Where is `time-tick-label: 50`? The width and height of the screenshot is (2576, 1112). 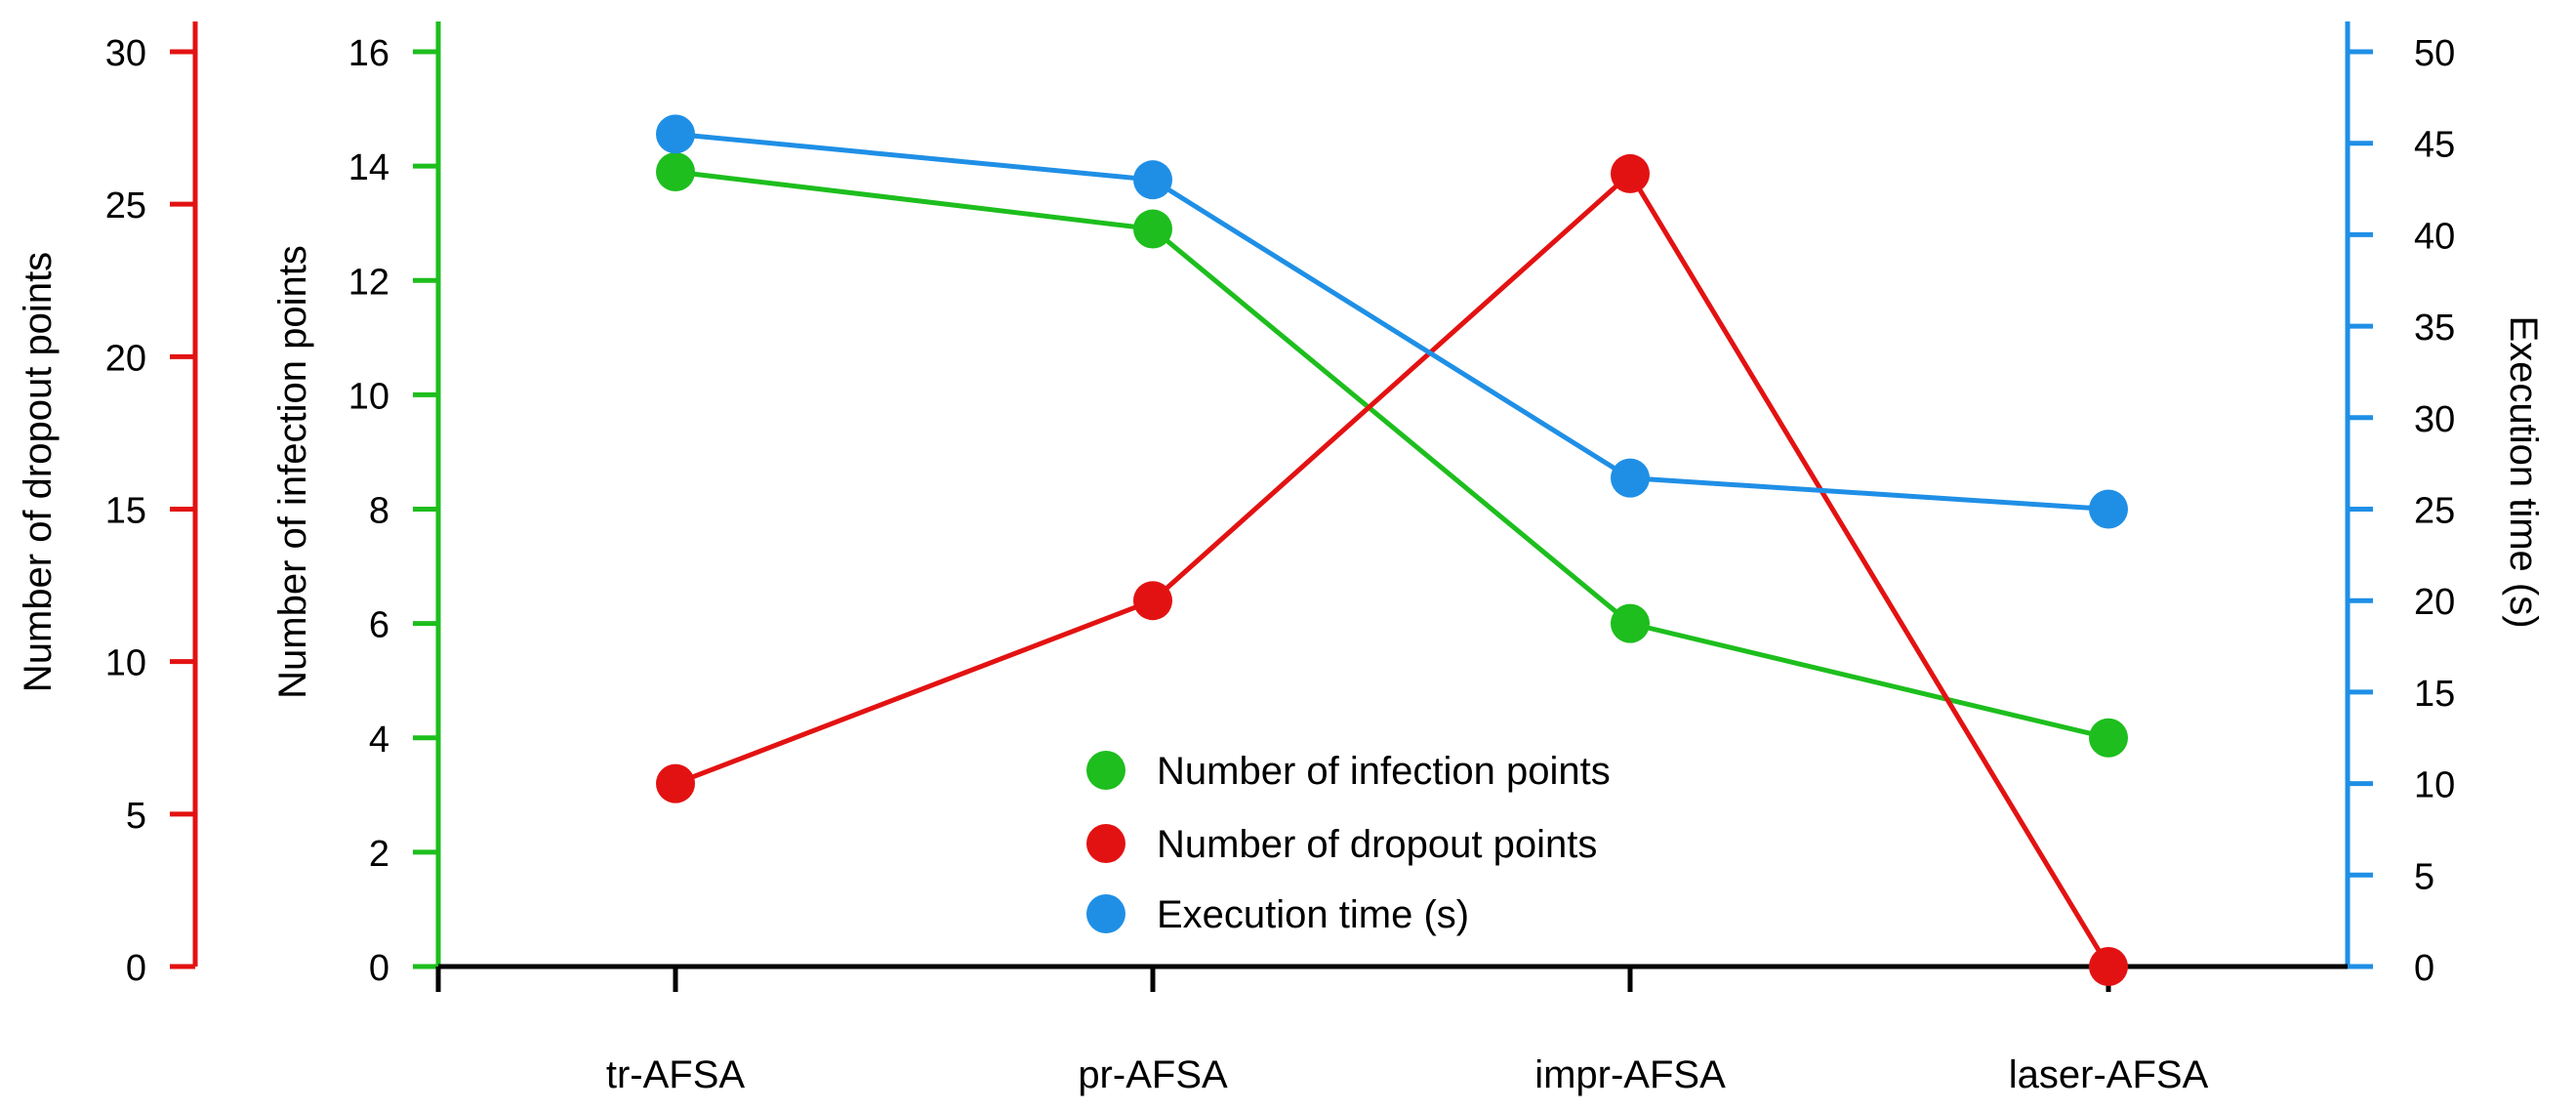
time-tick-label: 50 is located at coordinates (2434, 53).